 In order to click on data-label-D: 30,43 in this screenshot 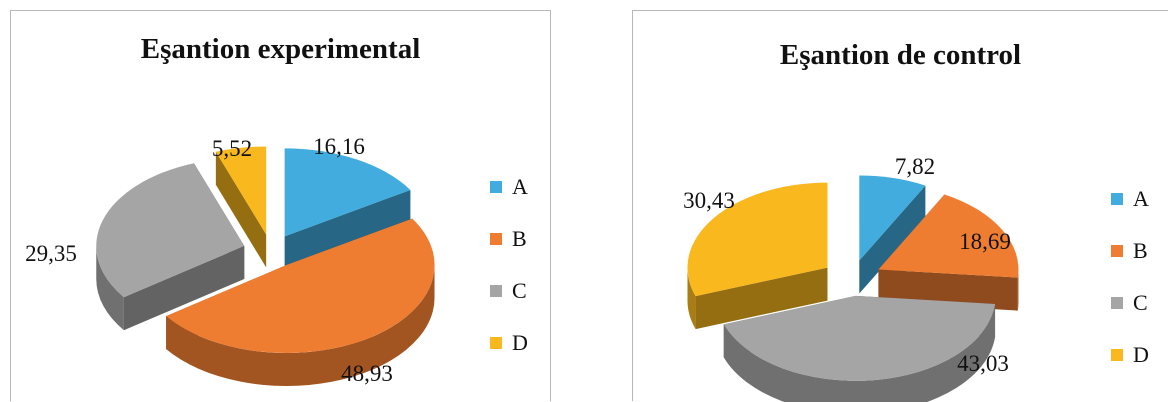, I will do `click(709, 200)`.